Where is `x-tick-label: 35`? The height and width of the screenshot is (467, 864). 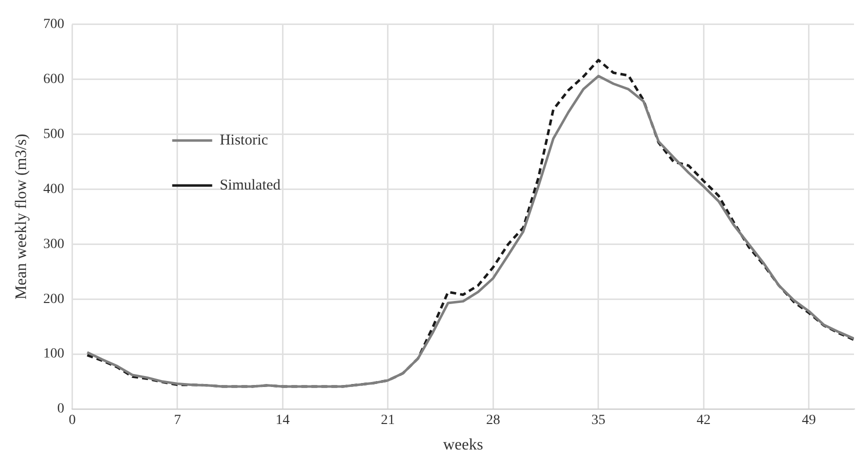
x-tick-label: 35 is located at coordinates (598, 420).